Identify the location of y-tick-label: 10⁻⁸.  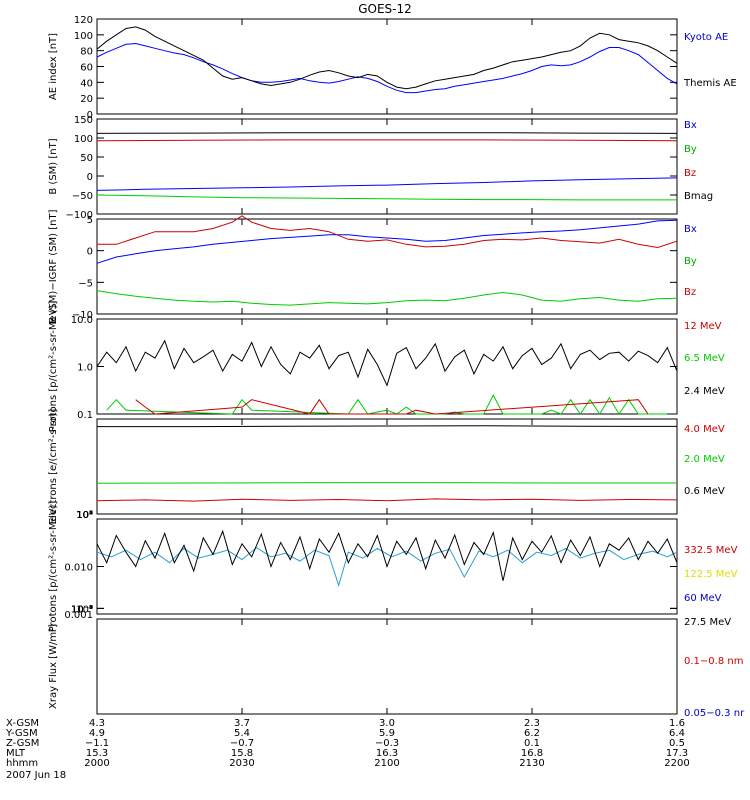
(82, 609).